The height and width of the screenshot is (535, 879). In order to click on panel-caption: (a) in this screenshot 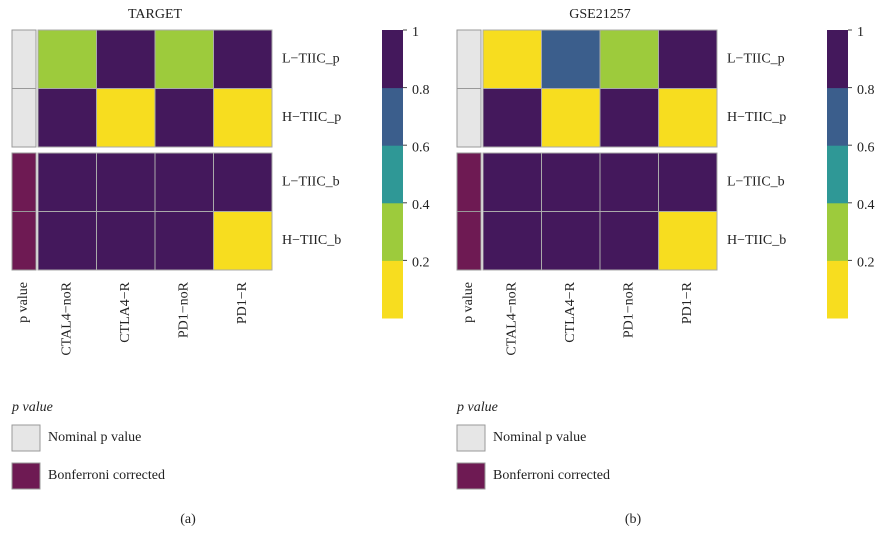, I will do `click(188, 519)`.